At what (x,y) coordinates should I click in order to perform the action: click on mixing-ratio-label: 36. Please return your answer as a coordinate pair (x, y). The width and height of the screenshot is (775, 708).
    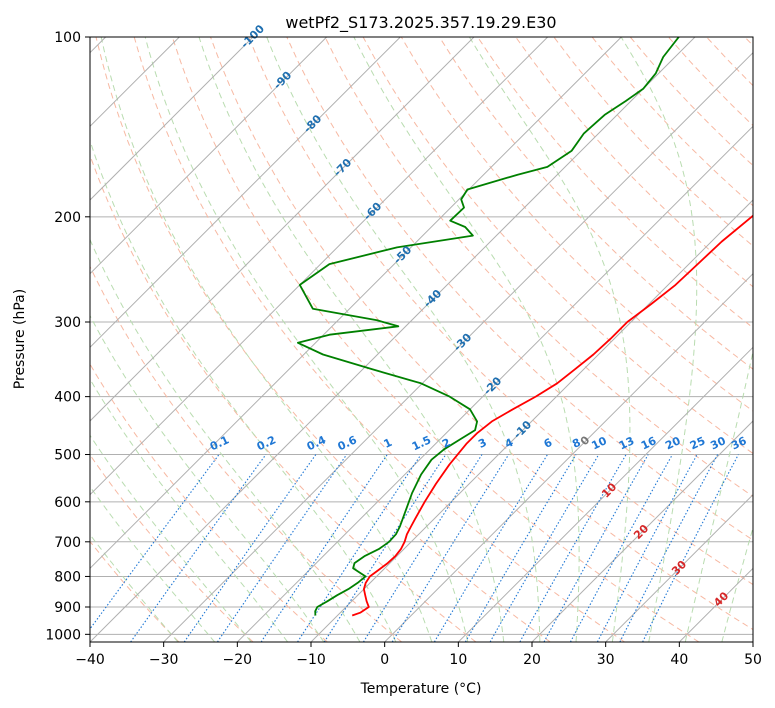
    Looking at the image, I should click on (739, 443).